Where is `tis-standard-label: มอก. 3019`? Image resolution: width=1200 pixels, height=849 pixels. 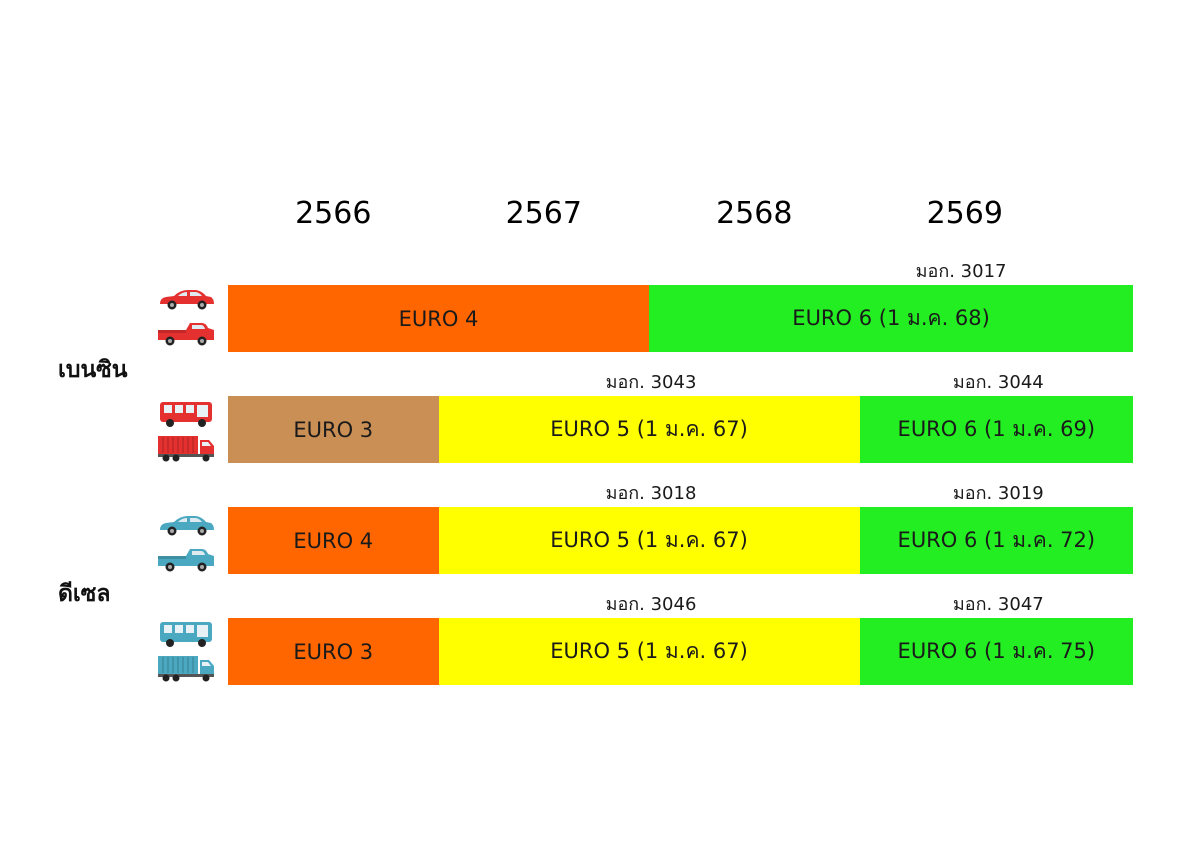
tis-standard-label: มอก. 3019 is located at coordinates (998, 493).